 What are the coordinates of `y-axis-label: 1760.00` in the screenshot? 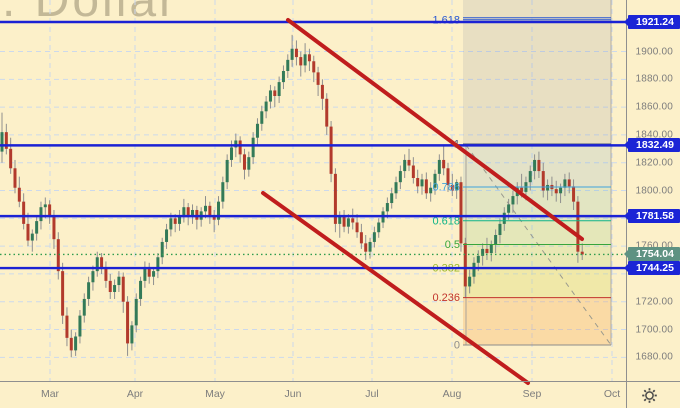 It's located at (654, 246).